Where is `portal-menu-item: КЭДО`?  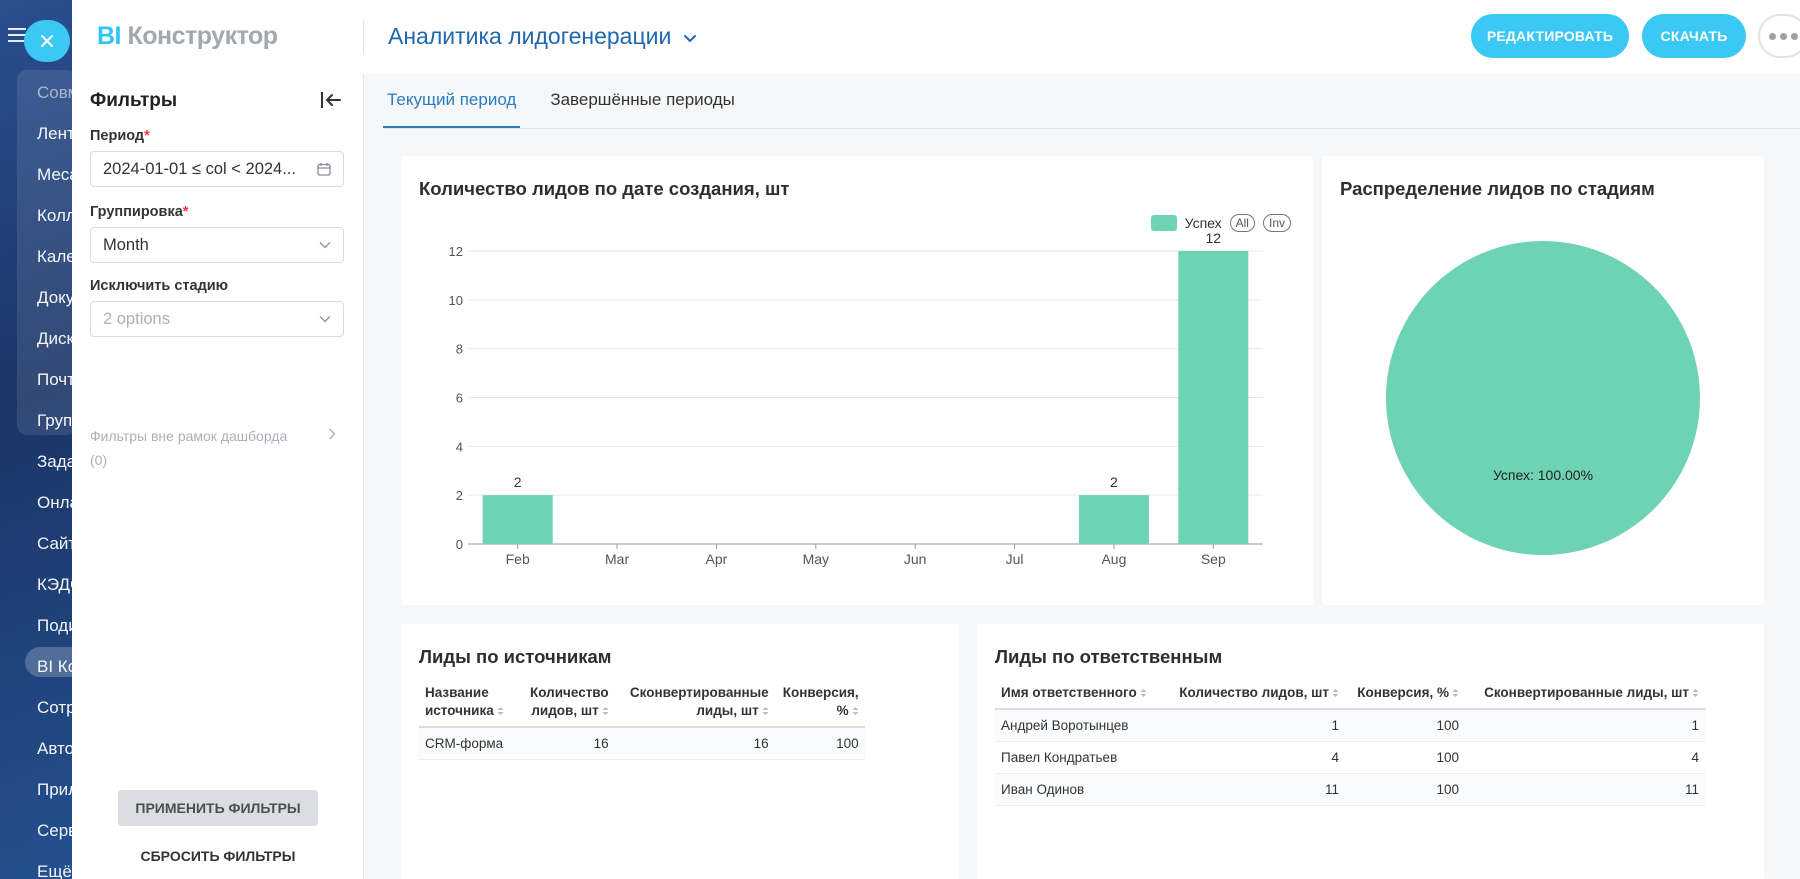 portal-menu-item: КЭДО is located at coordinates (54, 584).